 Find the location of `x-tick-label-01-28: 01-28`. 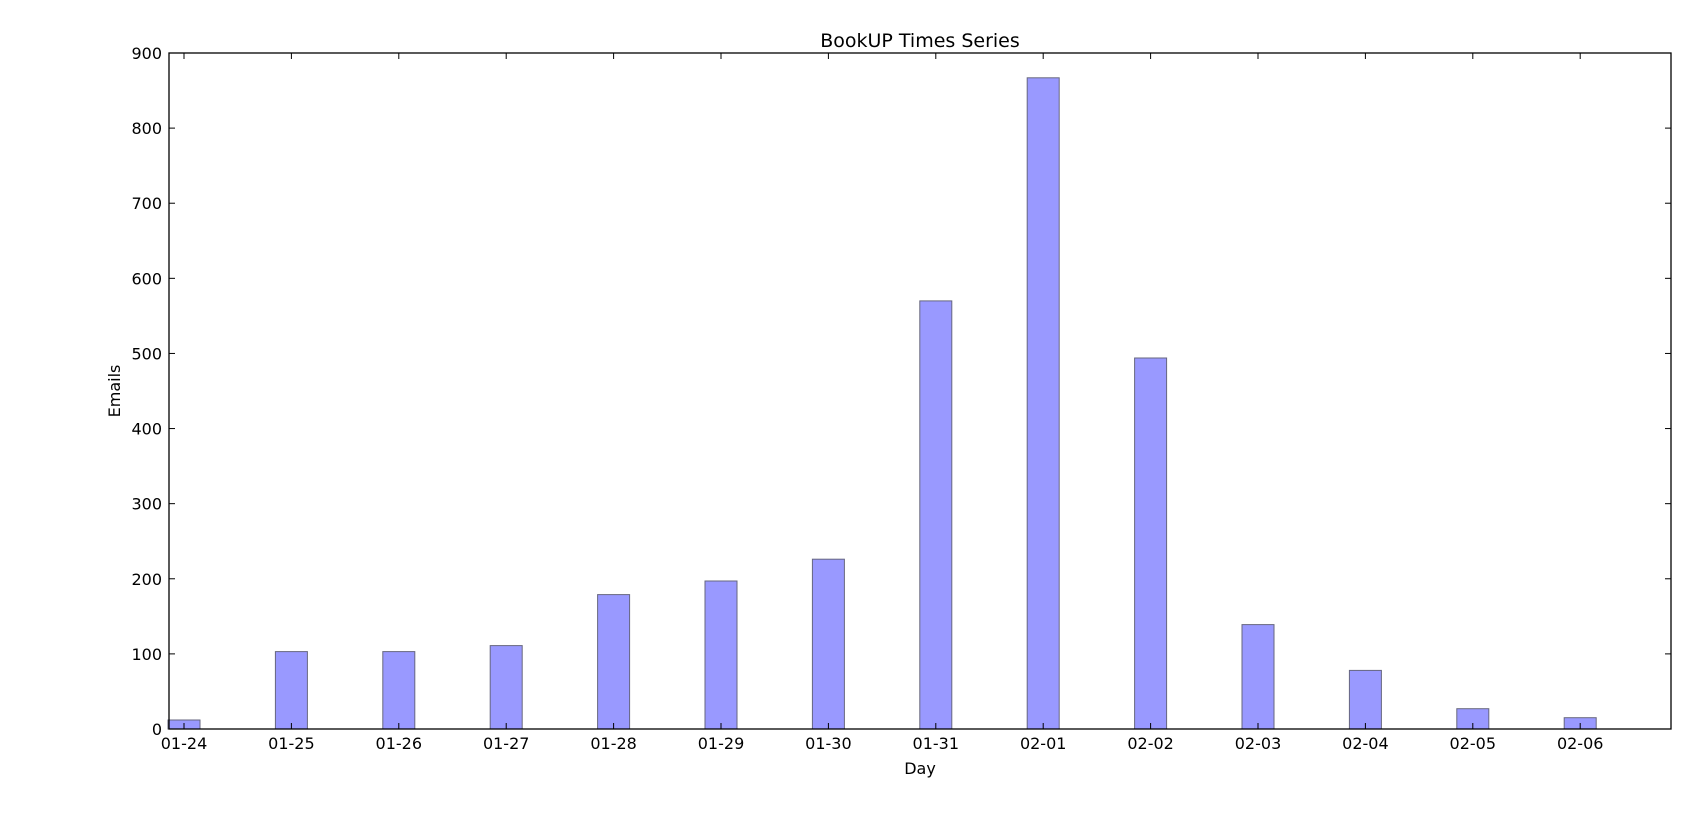

x-tick-label-01-28: 01-28 is located at coordinates (613, 743).